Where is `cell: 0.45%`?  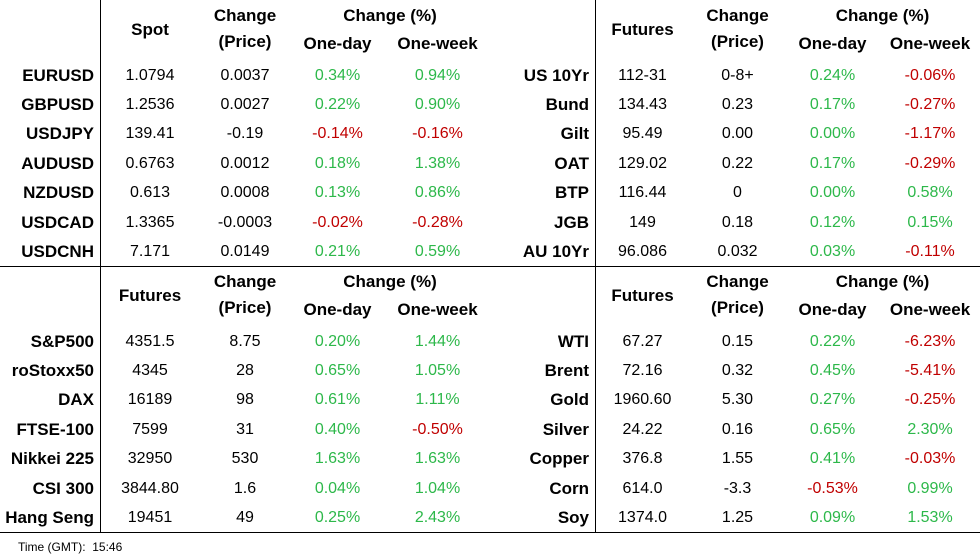 cell: 0.45% is located at coordinates (832, 371).